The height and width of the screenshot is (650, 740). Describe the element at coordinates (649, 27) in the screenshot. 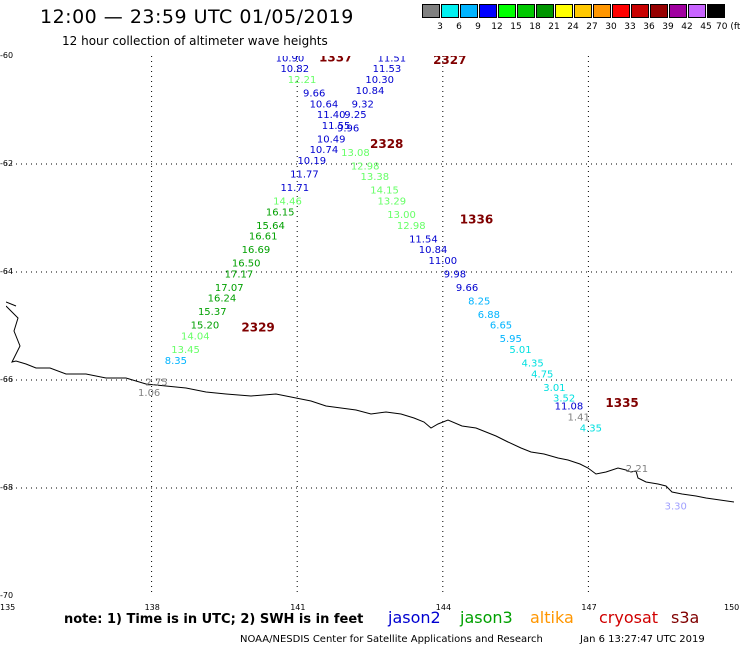

I see `scale-label: 36` at that location.